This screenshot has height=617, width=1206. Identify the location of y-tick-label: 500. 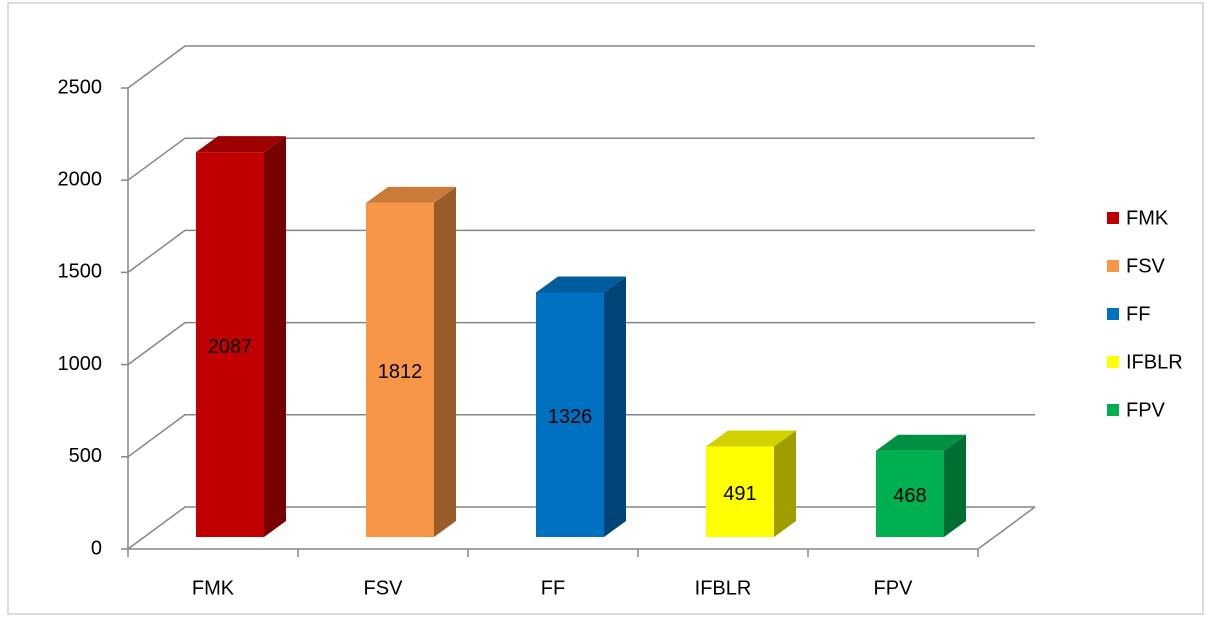
(85, 456).